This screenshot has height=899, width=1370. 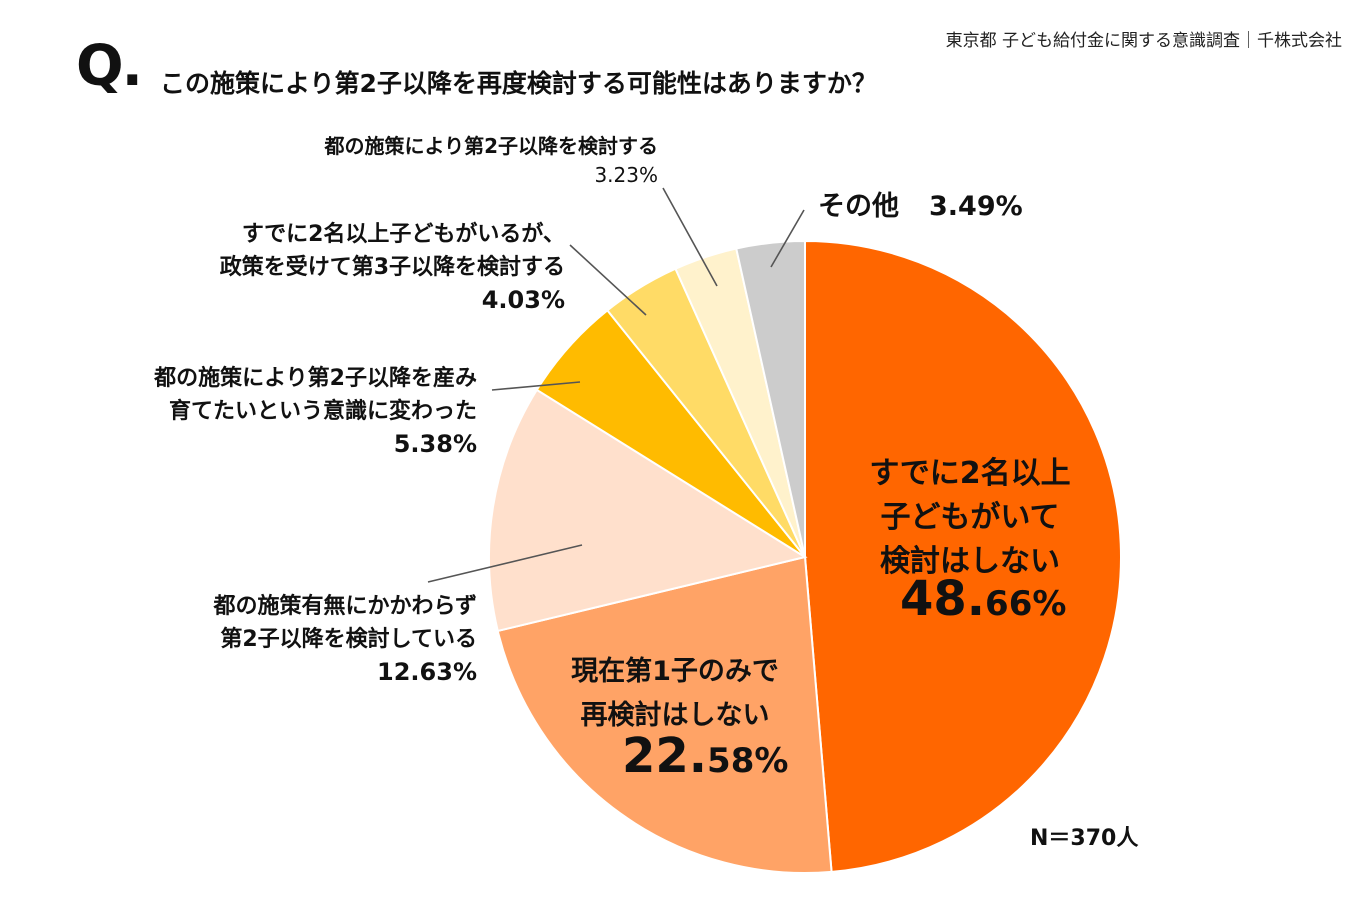 I want to click on sample-size: N＝370人, so click(x=1084, y=838).